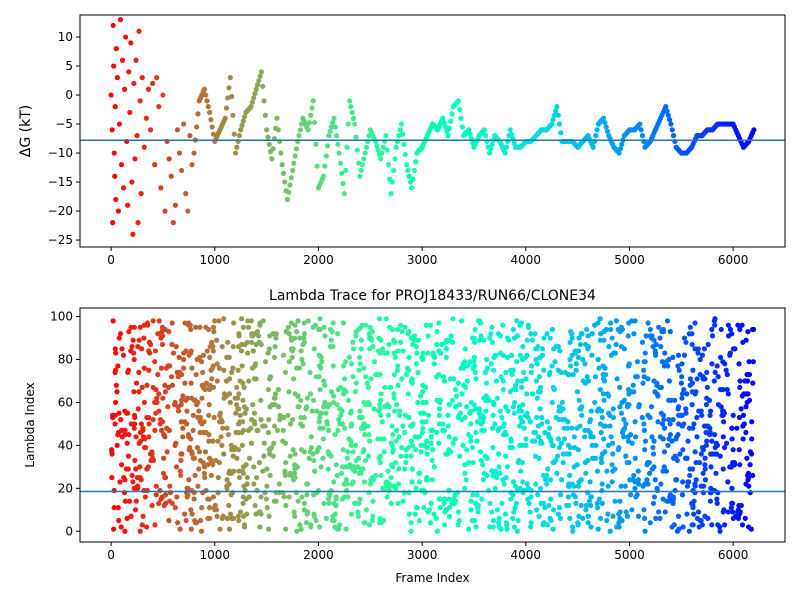  Describe the element at coordinates (427, 552) in the screenshot. I see `lambda-x-ticks: 0 1000 2000 3000 4000 5000 6000` at that location.